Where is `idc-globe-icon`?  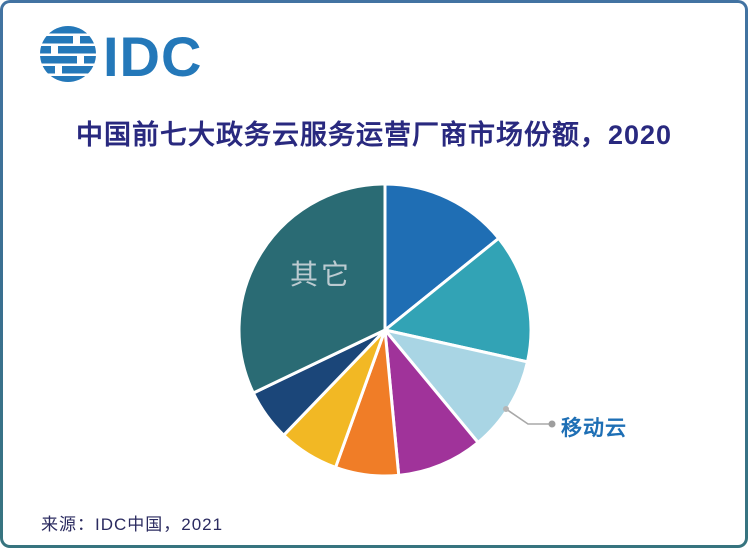
idc-globe-icon is located at coordinates (68, 54).